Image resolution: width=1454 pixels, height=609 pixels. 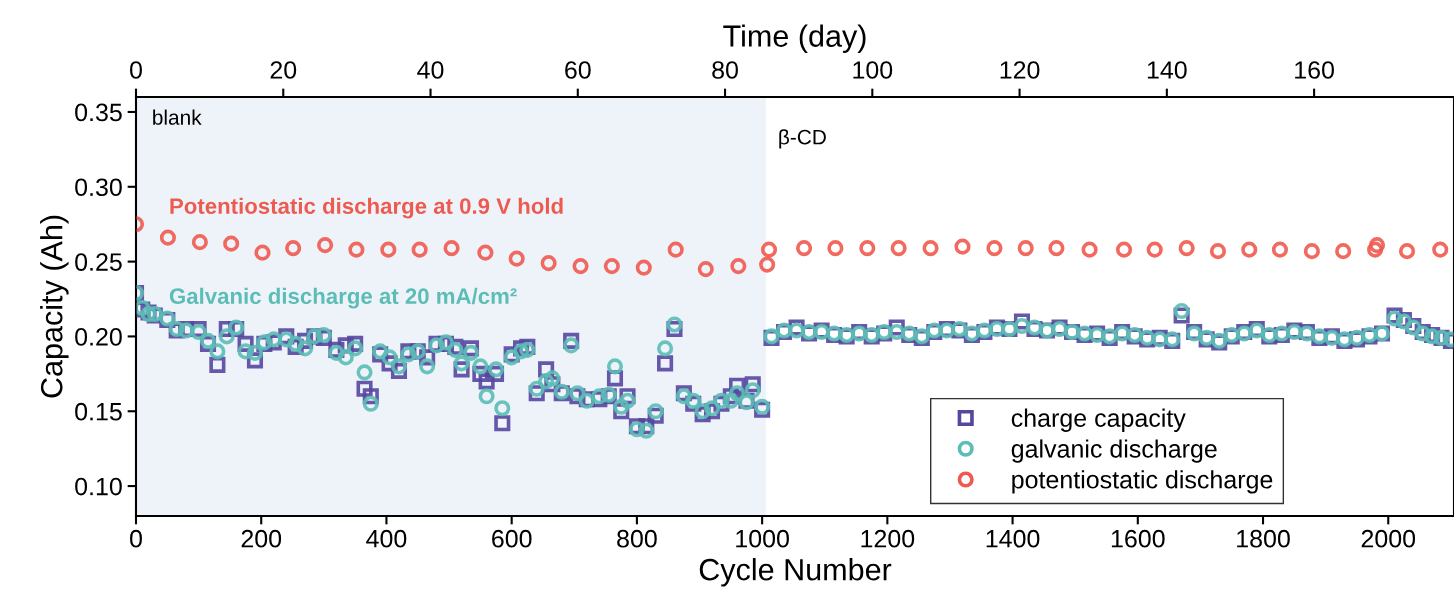 What do you see at coordinates (430, 70) in the screenshot?
I see `x2-tick-label: 40` at bounding box center [430, 70].